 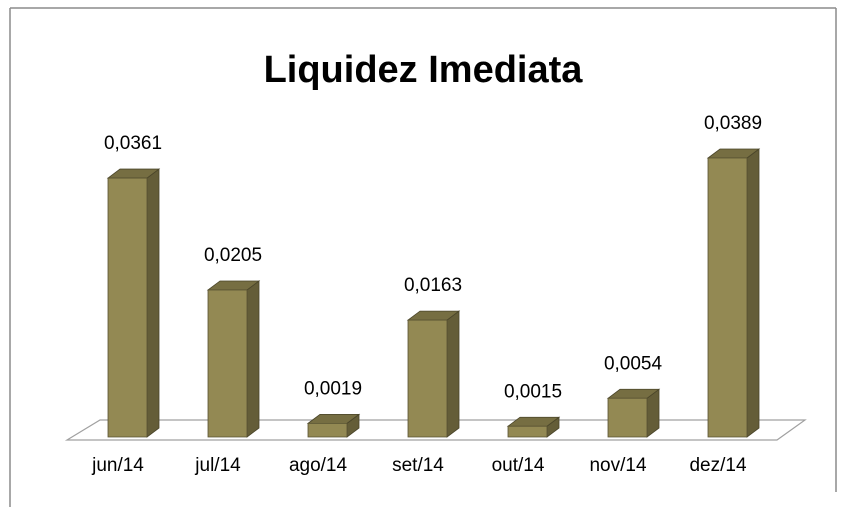 What do you see at coordinates (633, 363) in the screenshot?
I see `data-label: 0,0054` at bounding box center [633, 363].